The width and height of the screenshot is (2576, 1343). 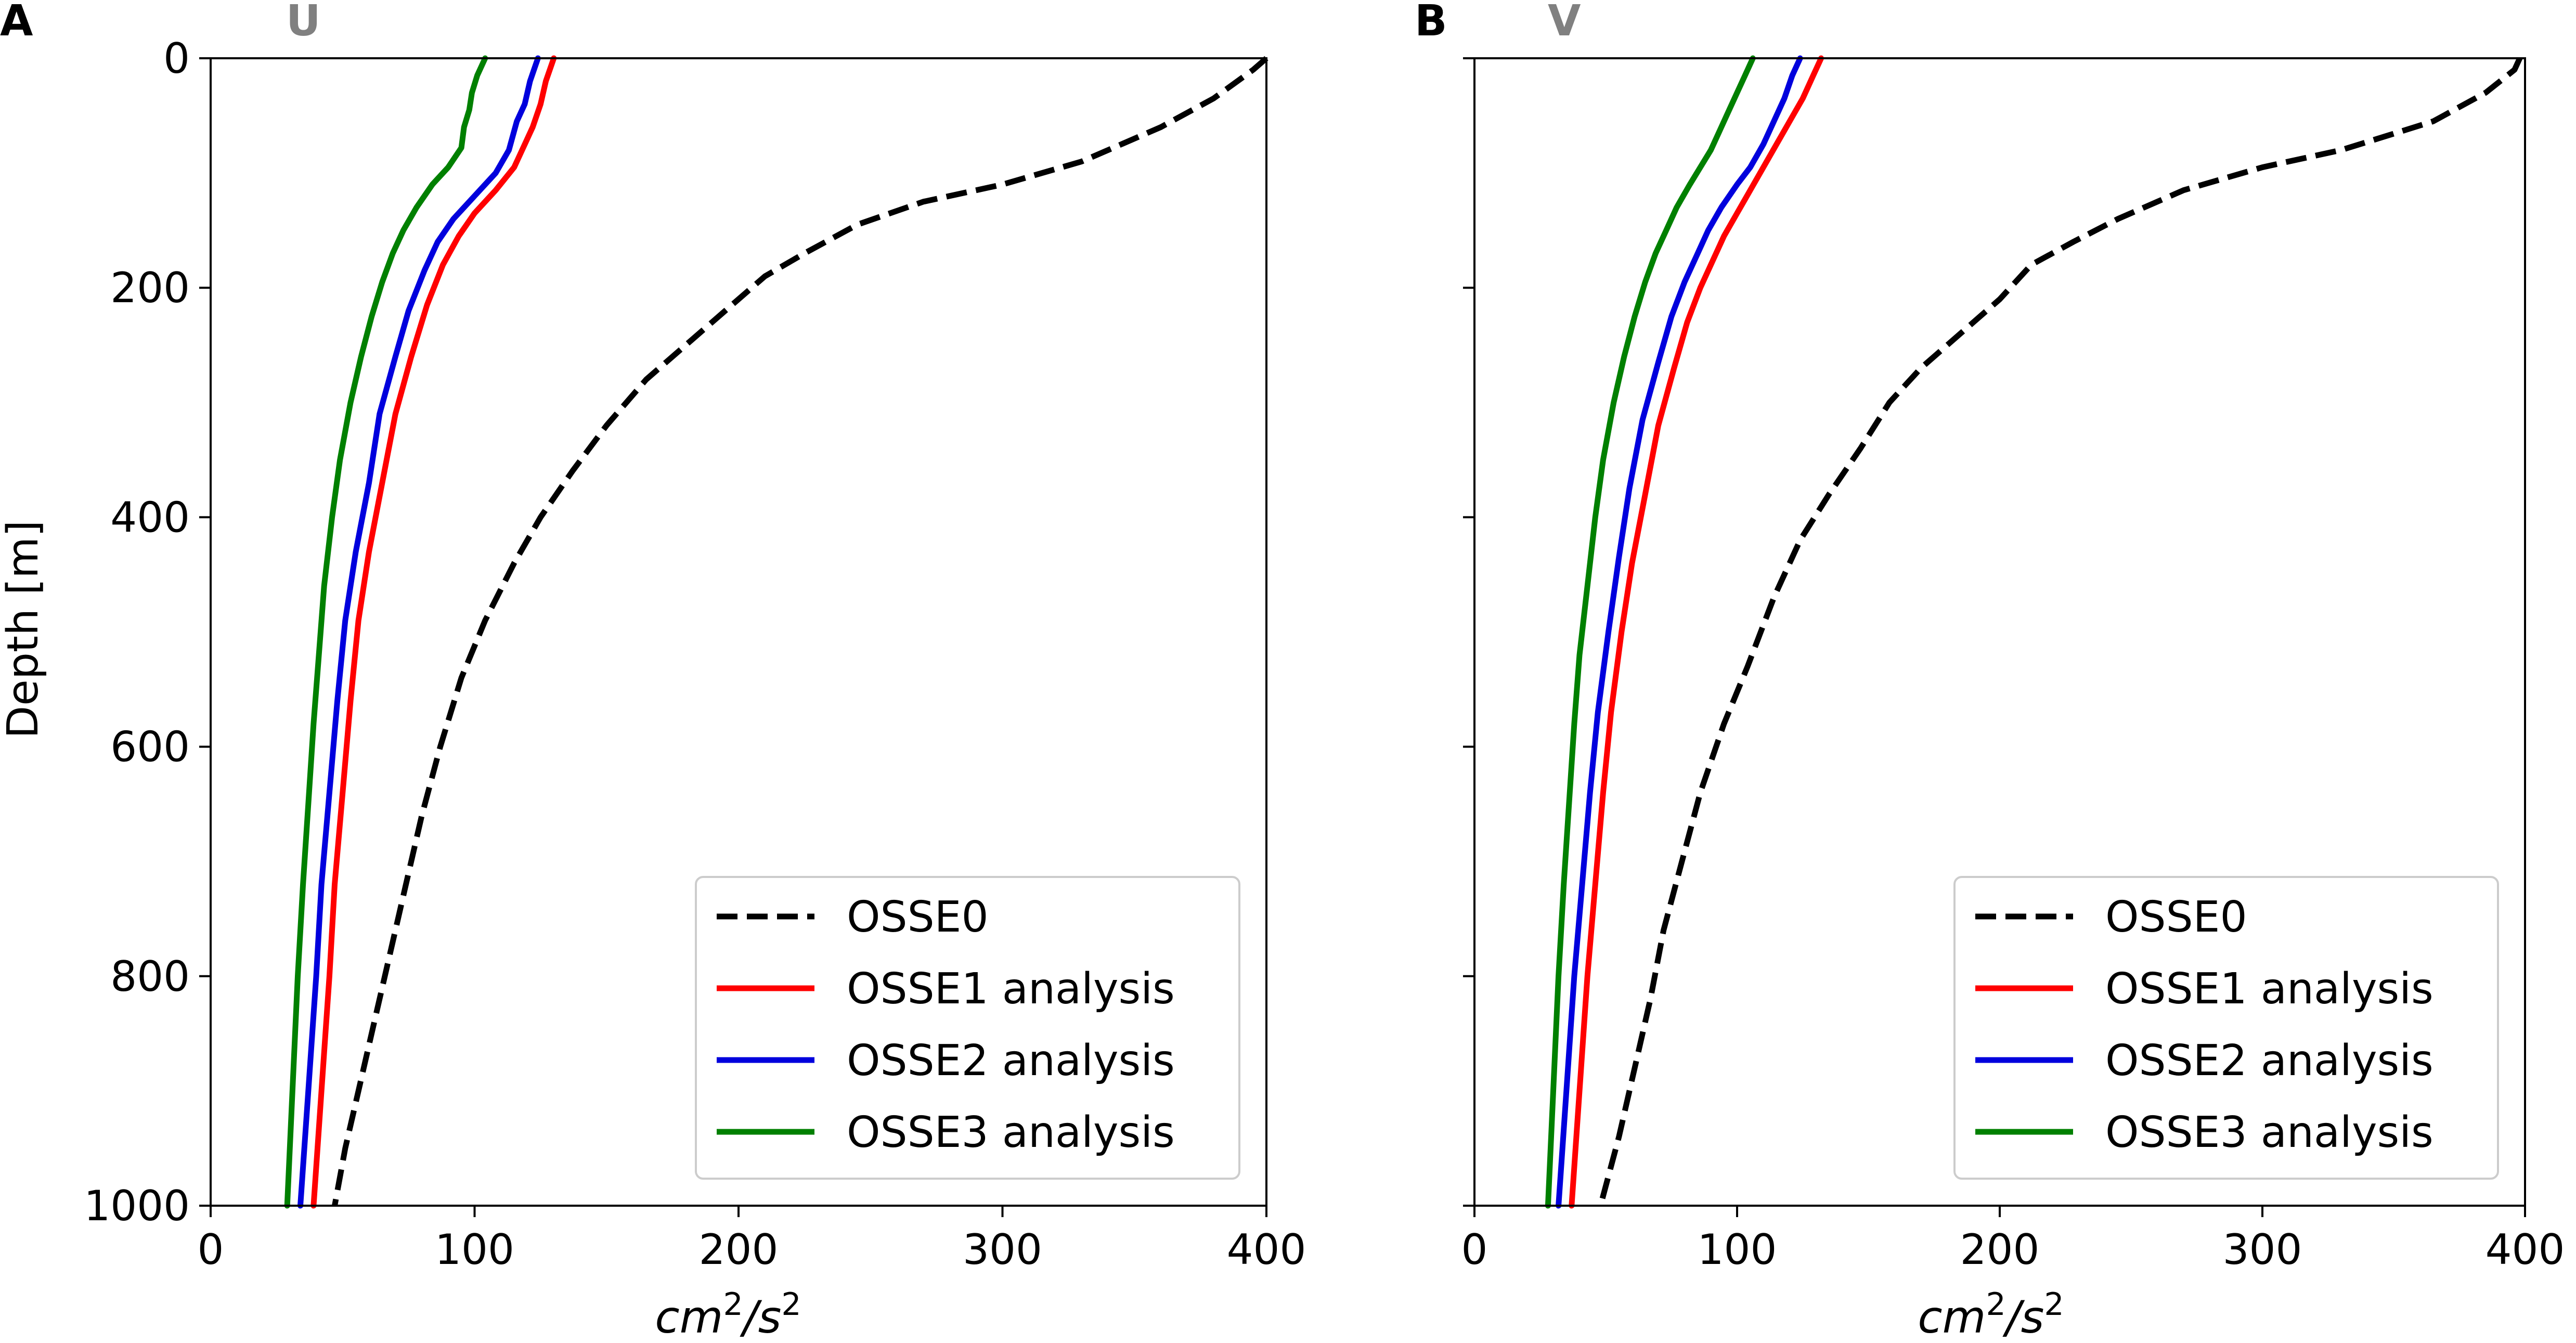 I want to click on x-axis-label-a: cm2/s2, so click(x=728, y=1314).